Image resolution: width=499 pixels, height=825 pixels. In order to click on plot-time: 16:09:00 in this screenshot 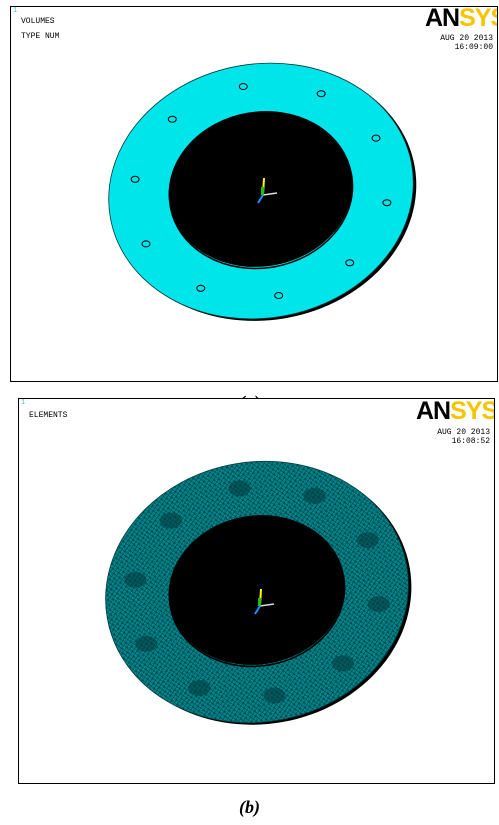, I will do `click(473, 47)`.